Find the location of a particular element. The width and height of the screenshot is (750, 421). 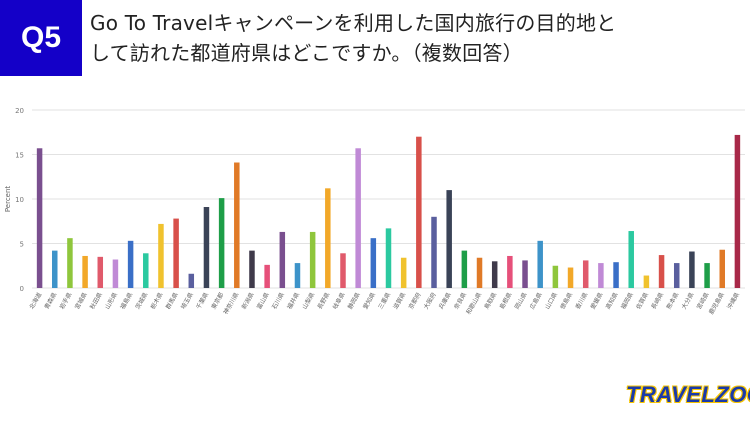

x-tick-label: 宮城県 is located at coordinates (81, 301).